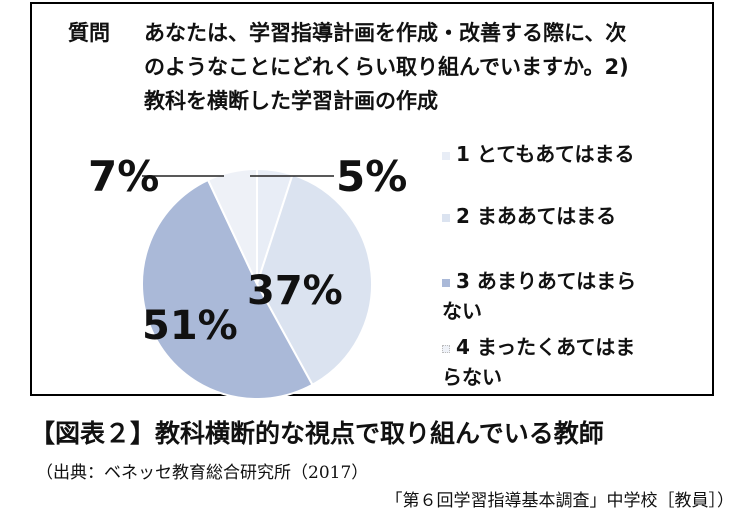 This screenshot has width=750, height=518. Describe the element at coordinates (202, 473) in the screenshot. I see `source-line-1: （出典：ベネッセ教育総合研究所（2017）` at that location.